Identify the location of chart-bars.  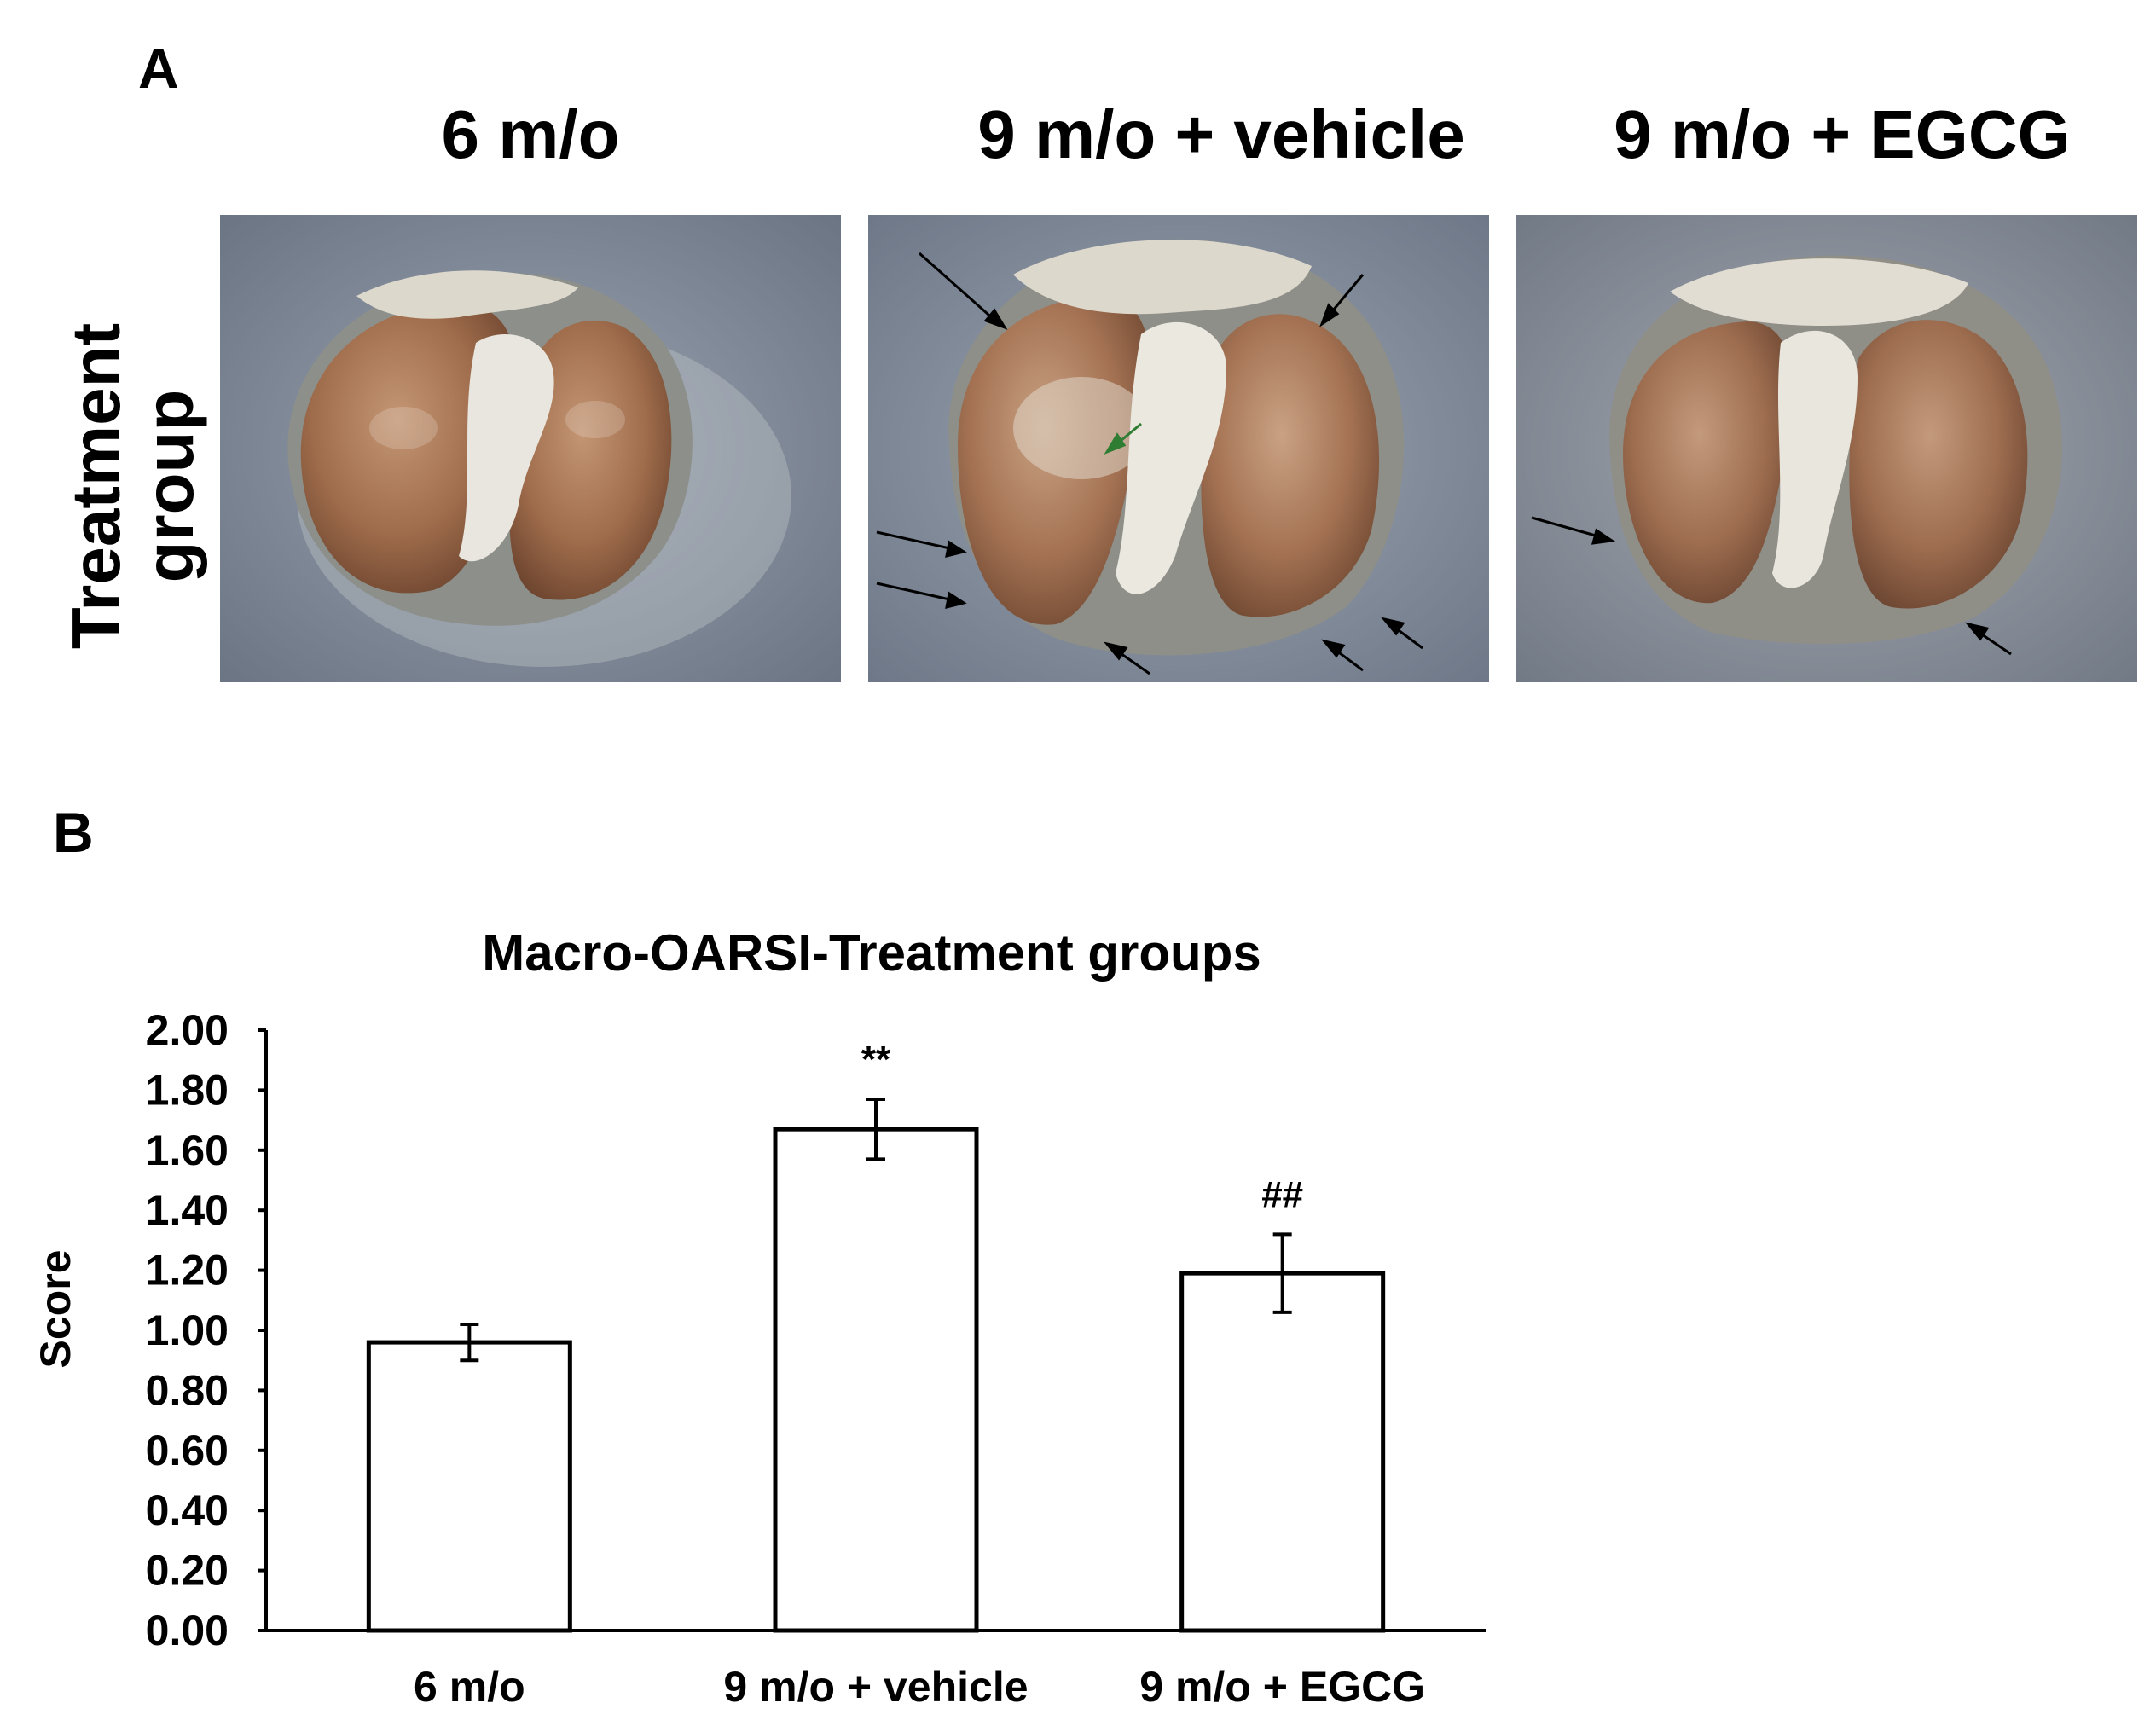
(876, 1365).